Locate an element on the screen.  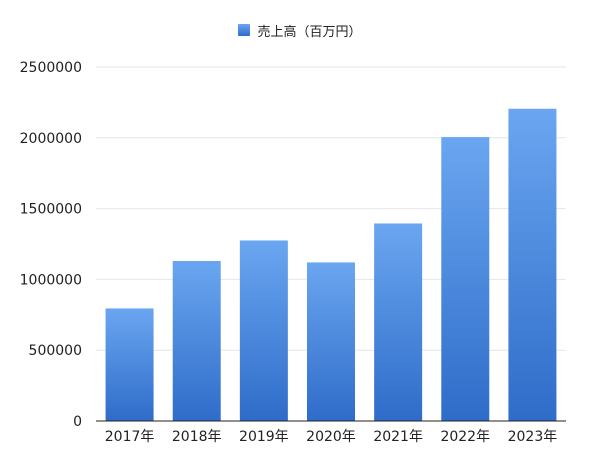
x-tick-label-3: 2020年 is located at coordinates (331, 437).